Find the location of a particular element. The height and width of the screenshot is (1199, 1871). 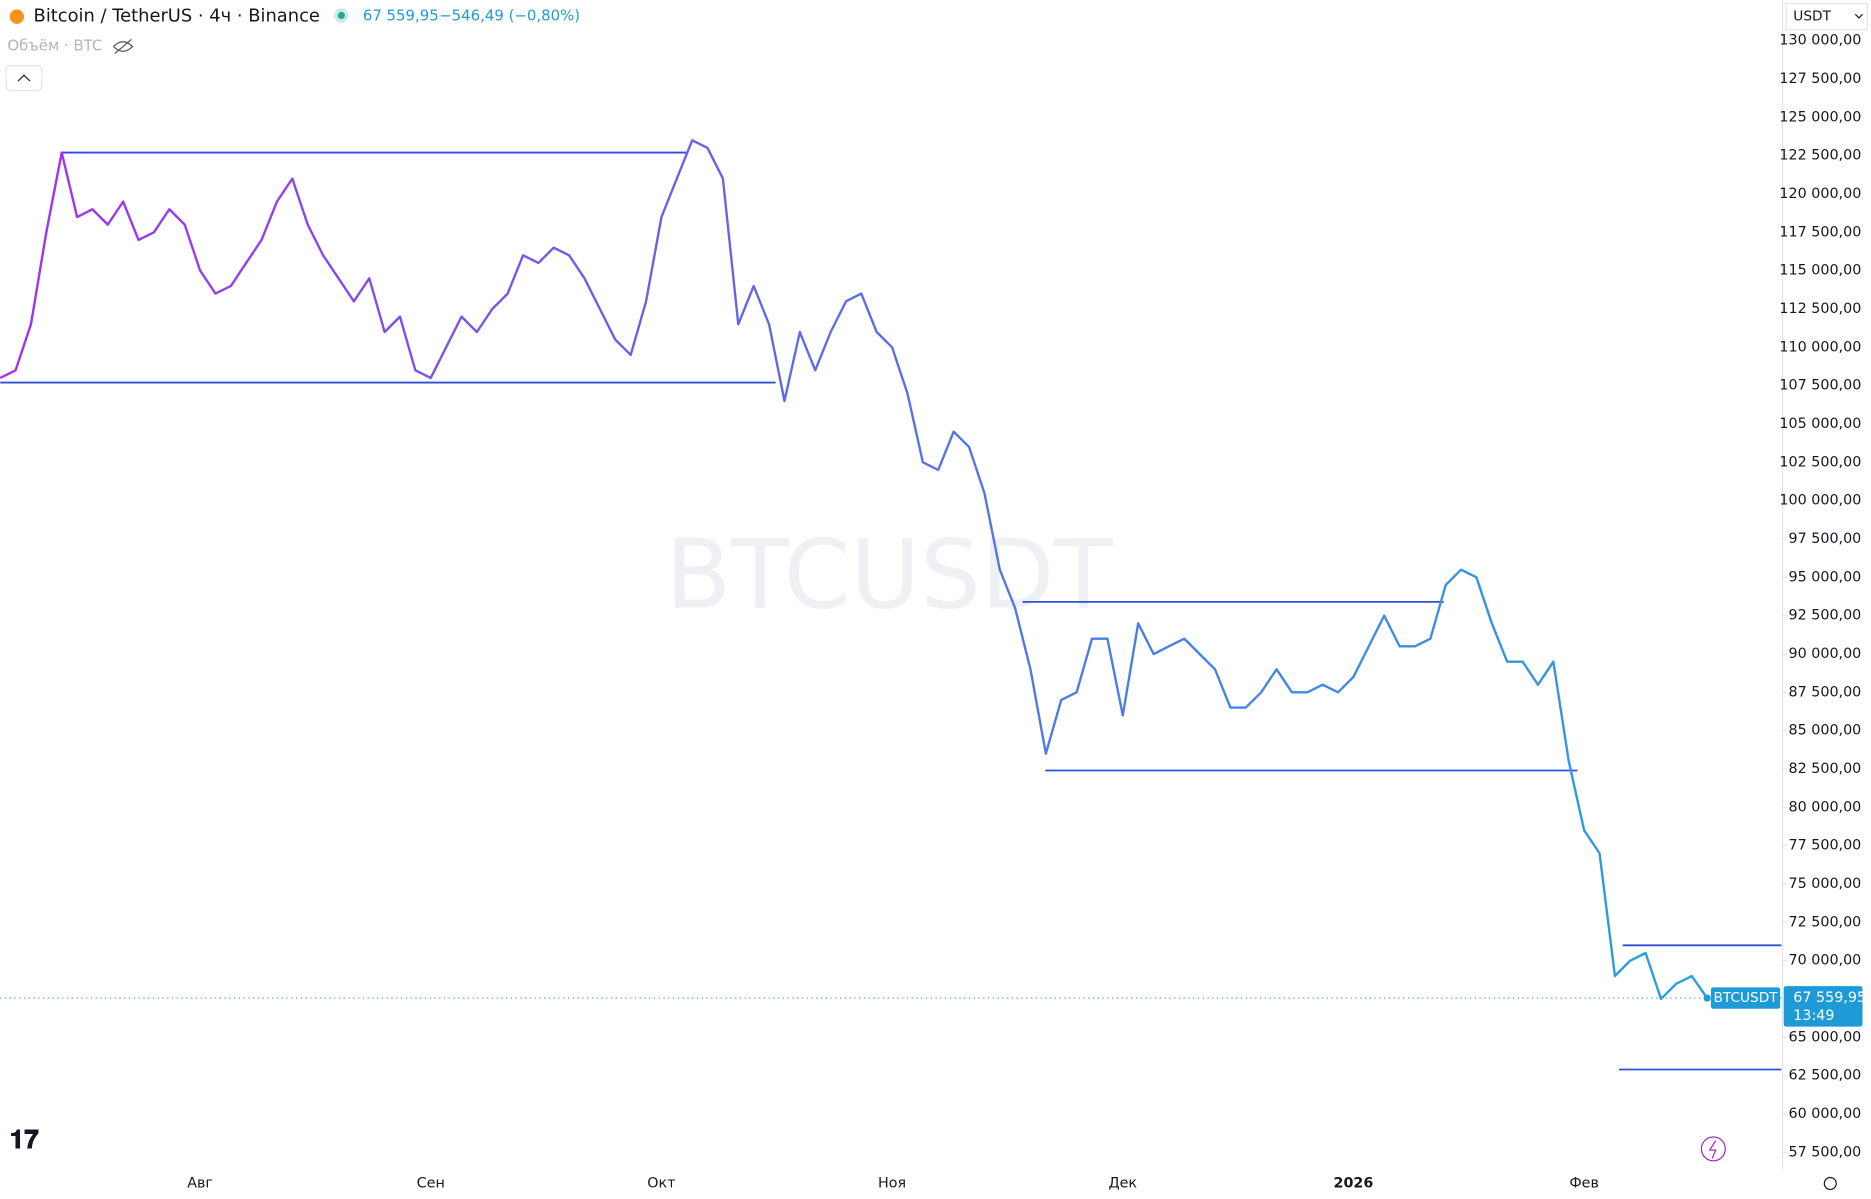

collapse-icon is located at coordinates (24, 78).